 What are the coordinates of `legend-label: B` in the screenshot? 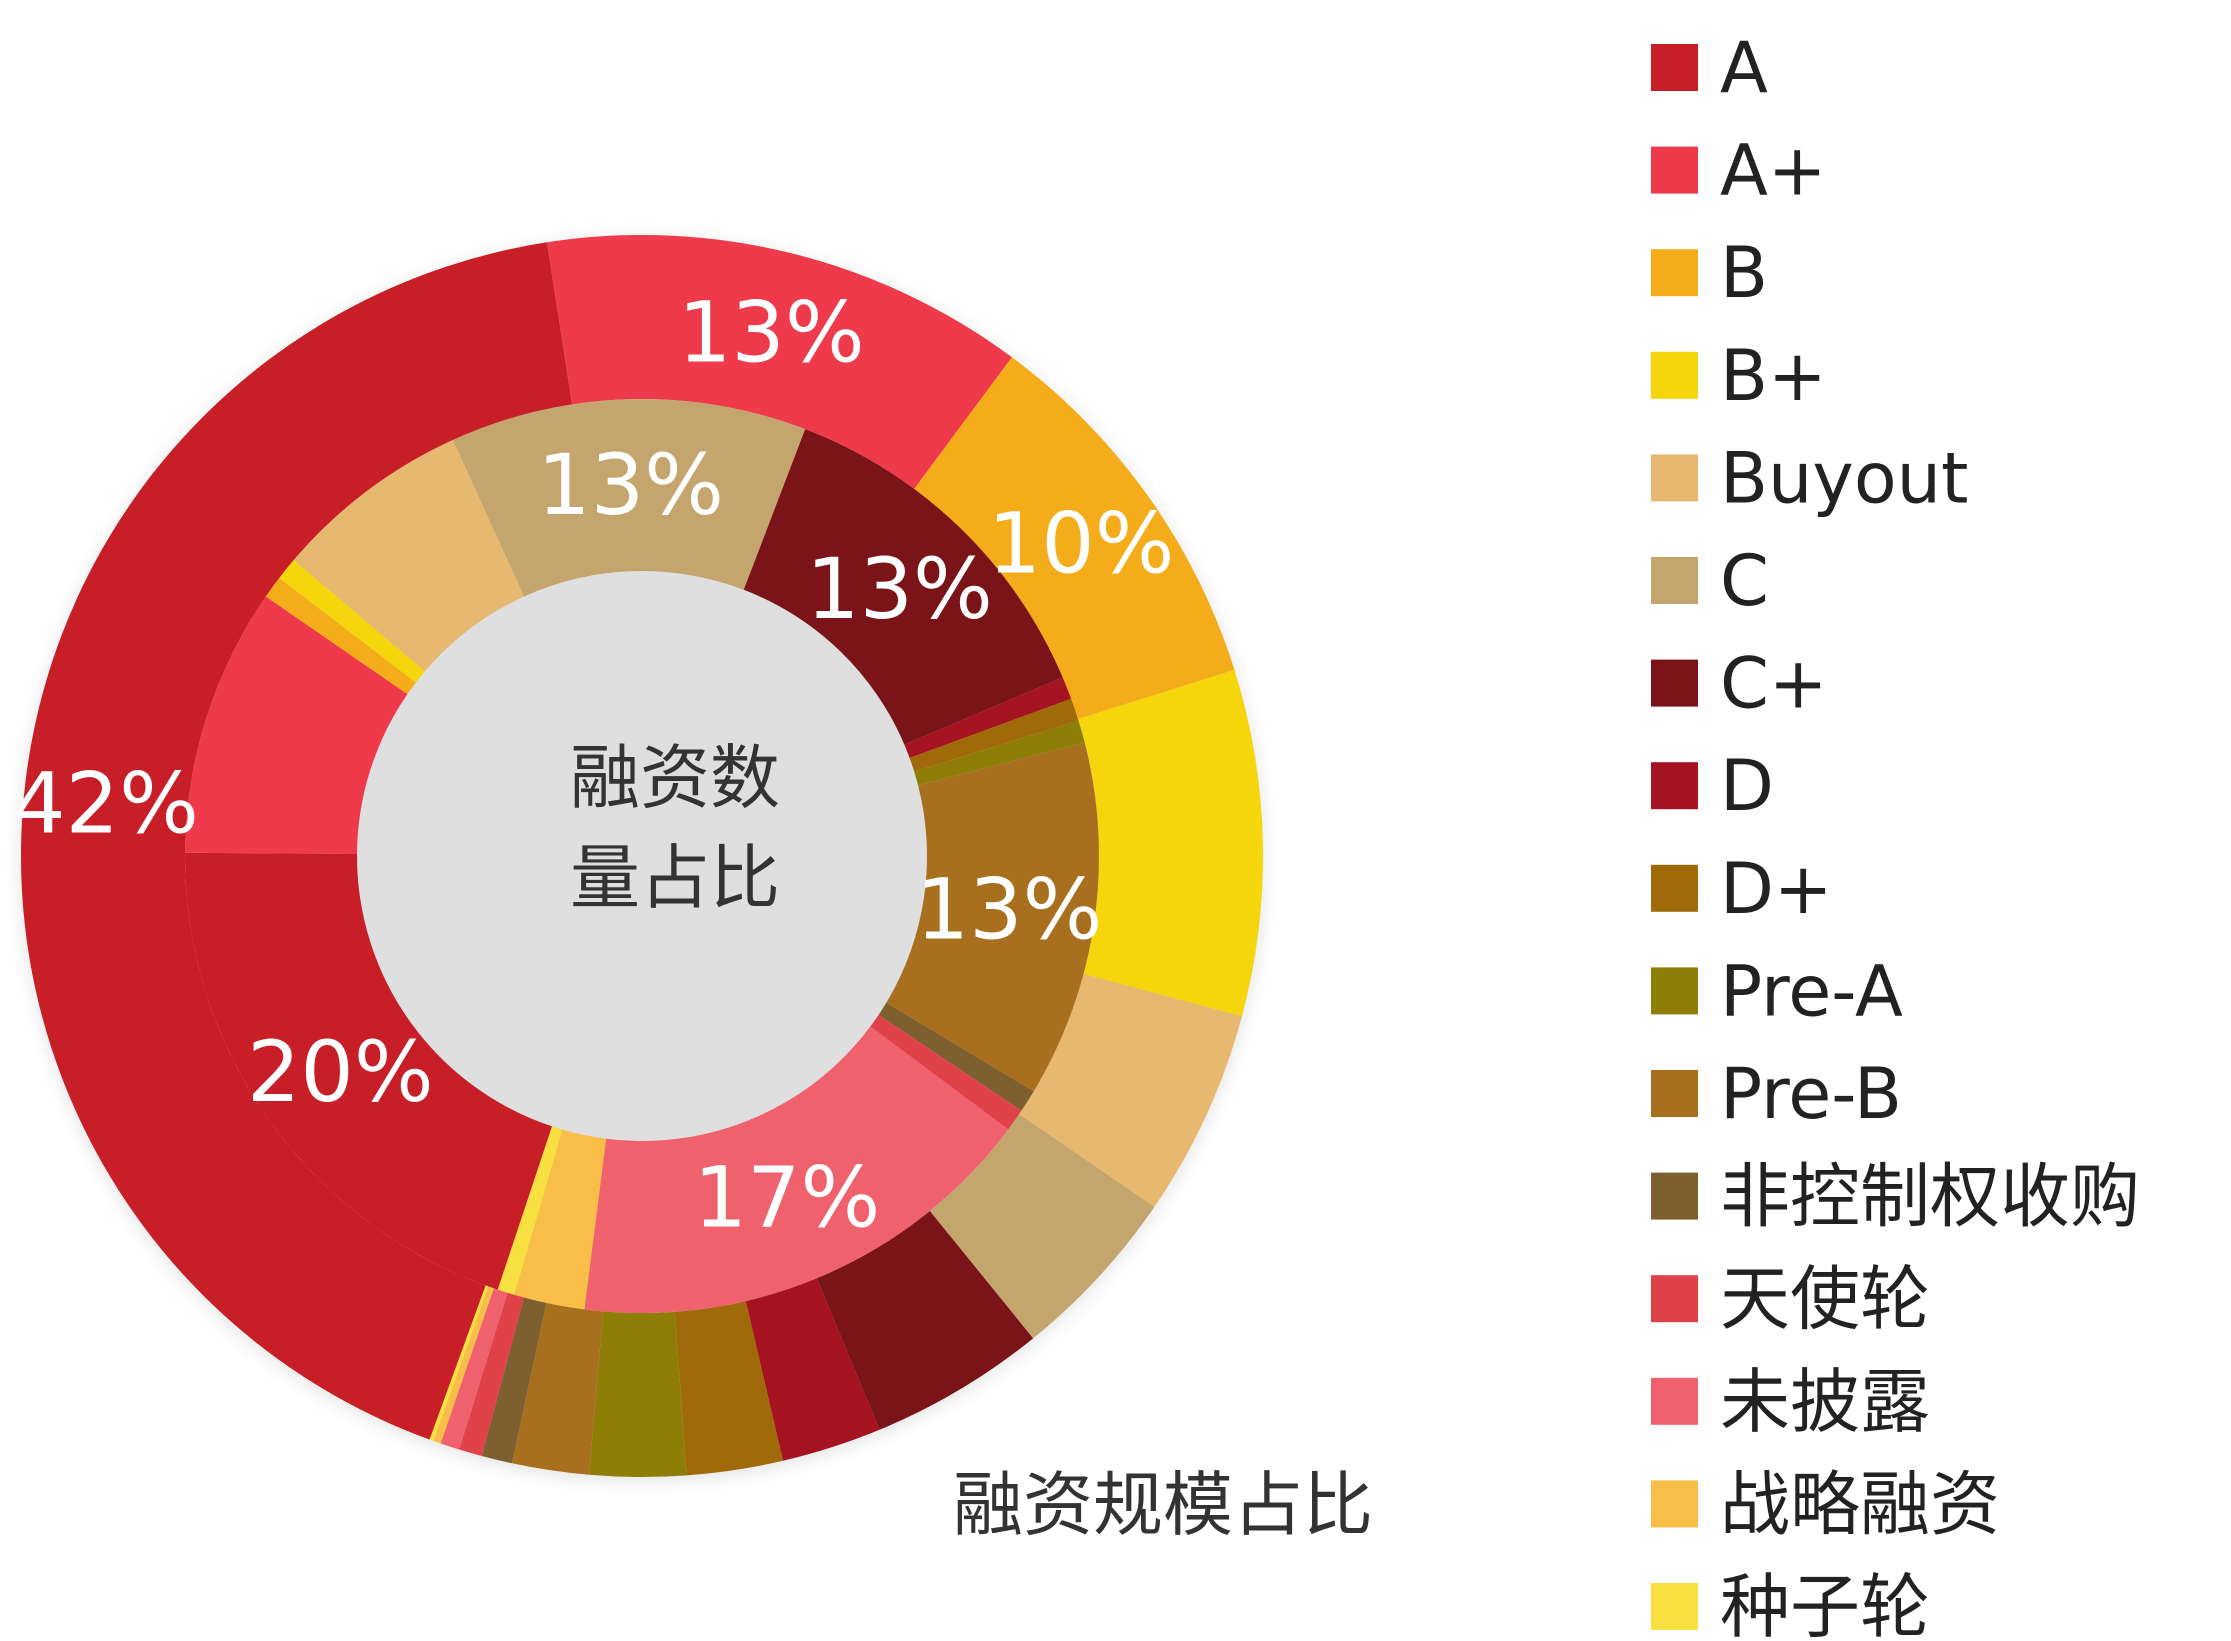 It's located at (1744, 273).